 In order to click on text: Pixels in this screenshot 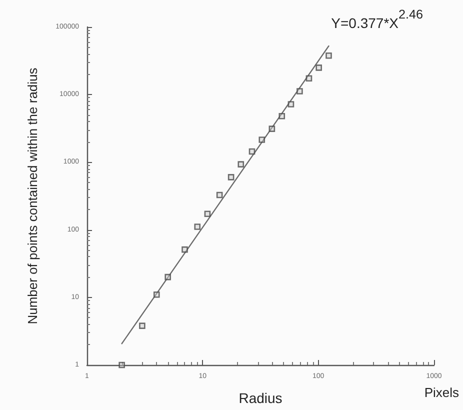, I will do `click(442, 392)`.